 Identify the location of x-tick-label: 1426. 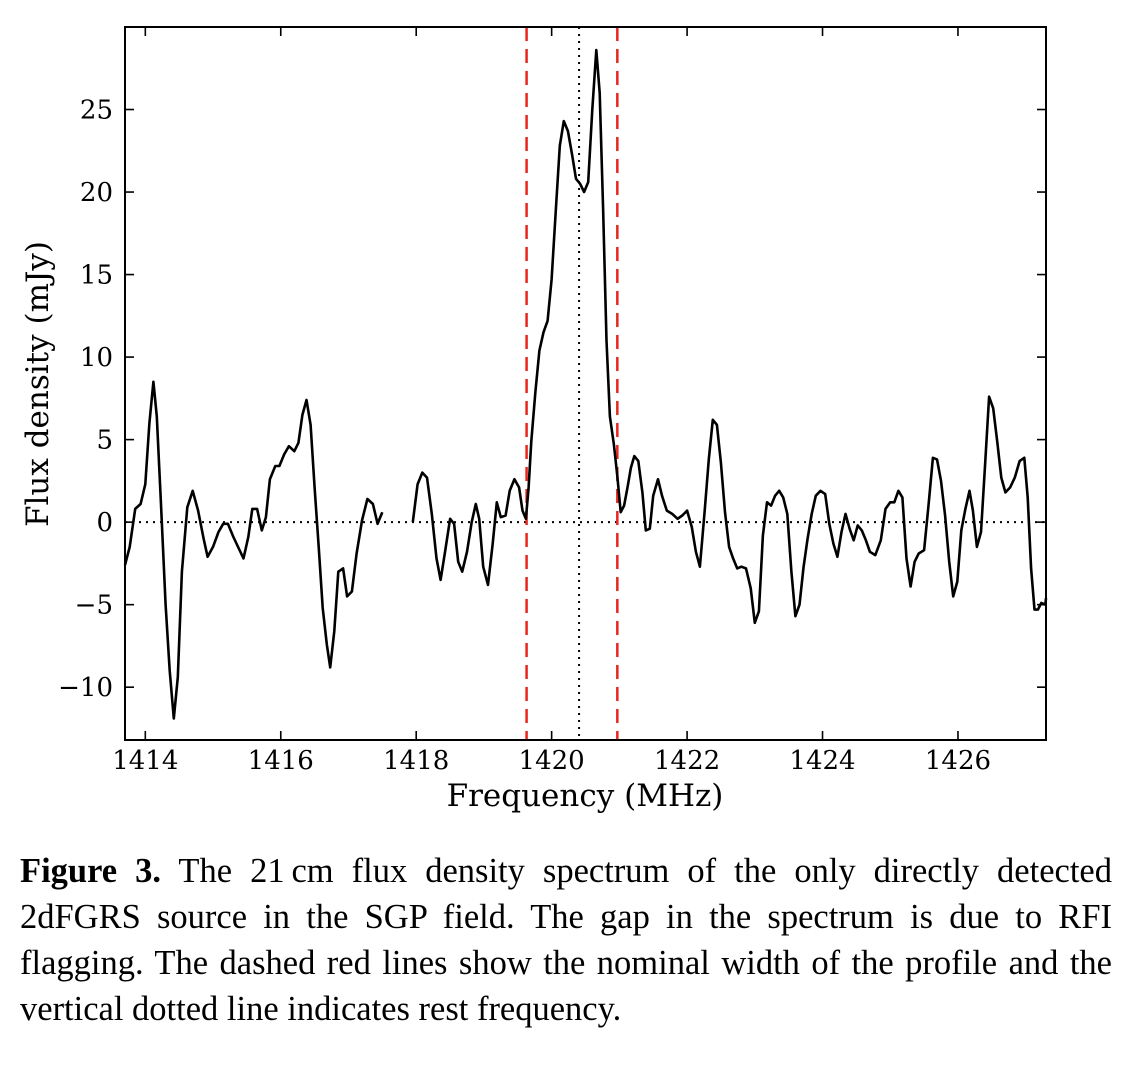
(958, 761).